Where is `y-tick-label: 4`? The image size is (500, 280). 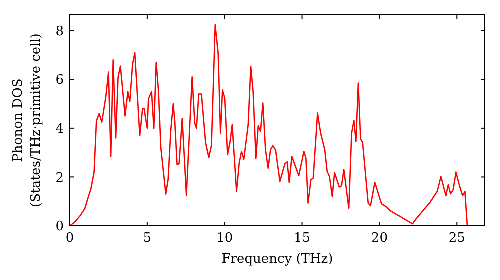
y-tick-label: 4 is located at coordinates (60, 129).